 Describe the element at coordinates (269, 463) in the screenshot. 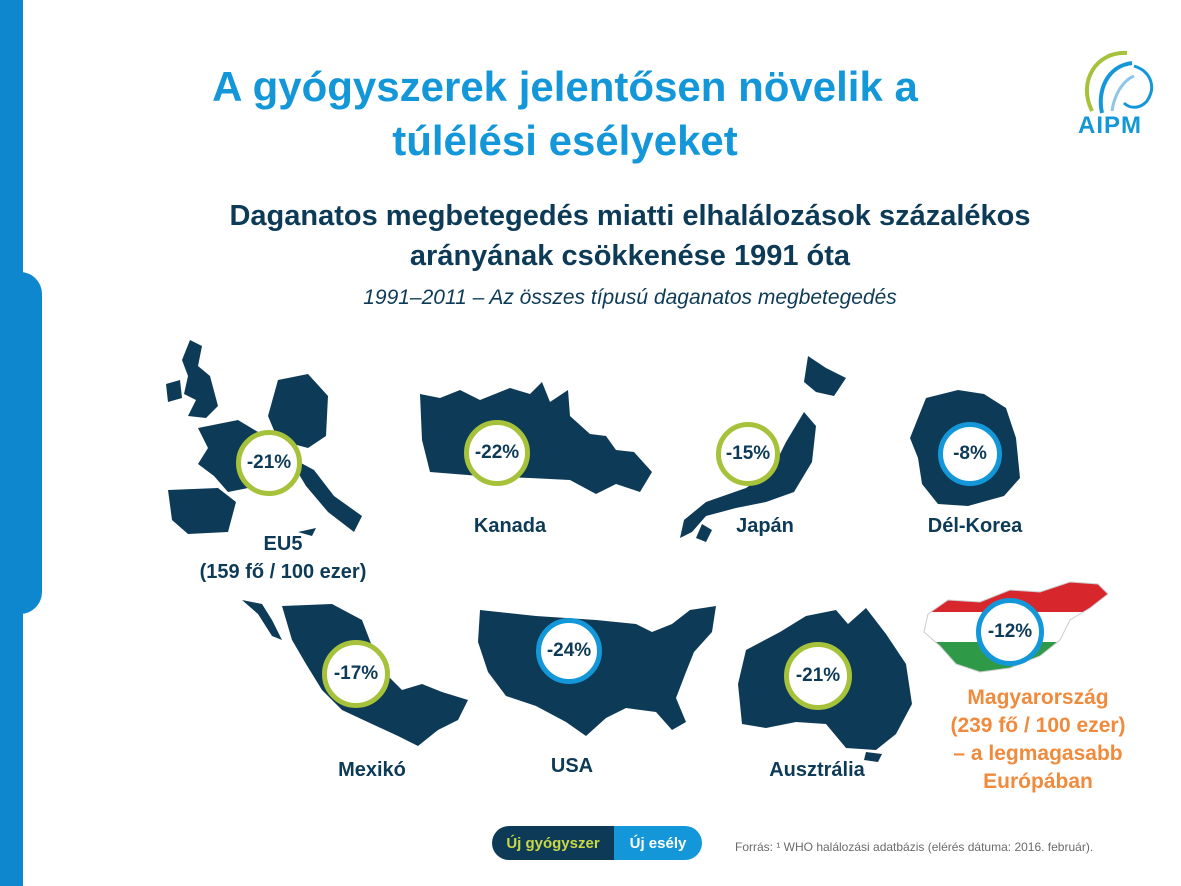

I see `badge-eu5: -21%` at that location.